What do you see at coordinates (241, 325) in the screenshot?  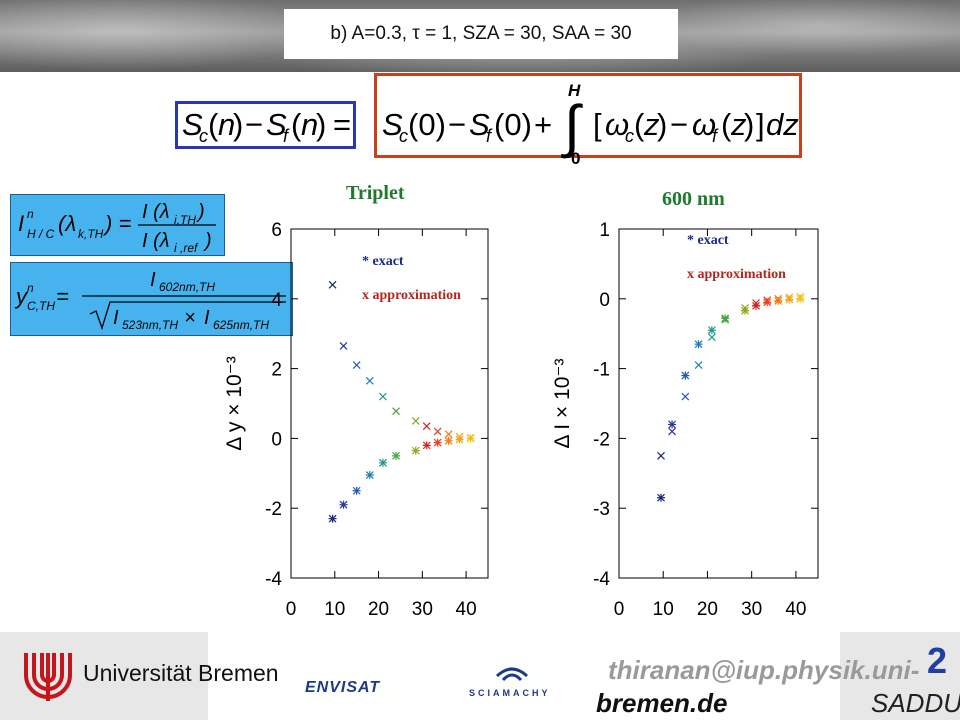 I see `svg-text: 625nm,TH` at bounding box center [241, 325].